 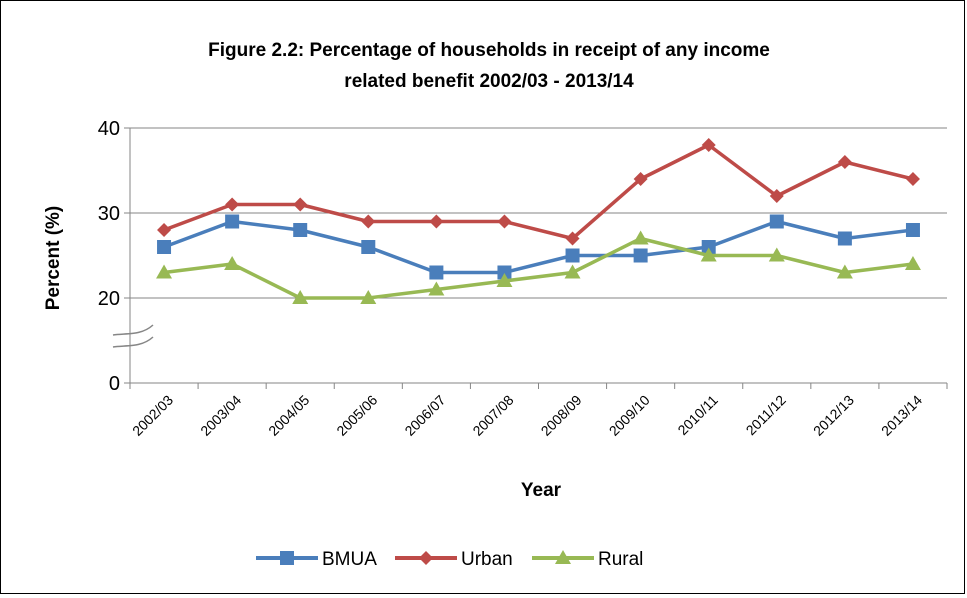 I want to click on legend-marker-urban, so click(x=426, y=558).